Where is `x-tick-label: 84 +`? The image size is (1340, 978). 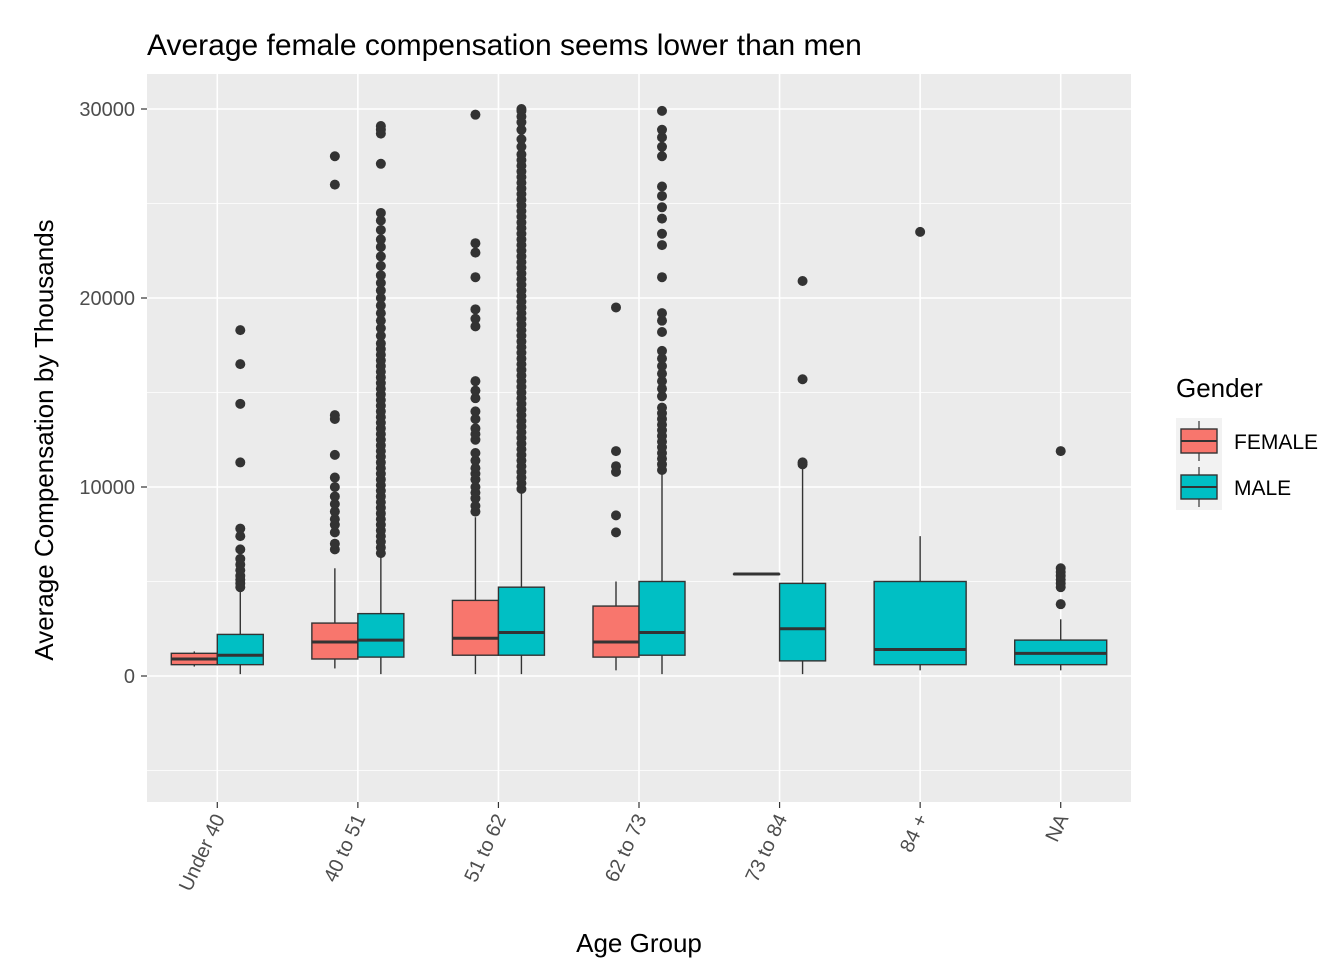 x-tick-label: 84 + is located at coordinates (914, 833).